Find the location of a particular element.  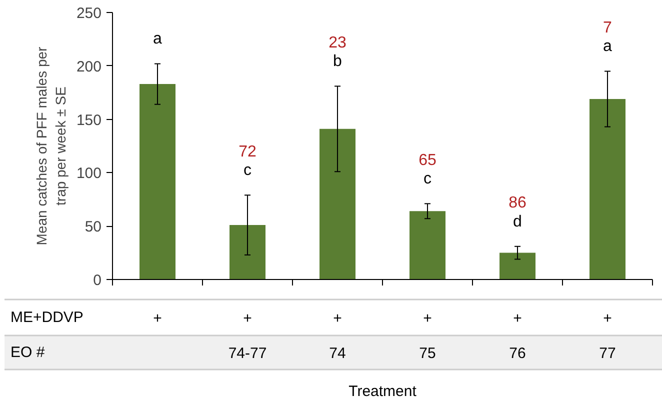

y-tick-label: 150 is located at coordinates (89, 120).